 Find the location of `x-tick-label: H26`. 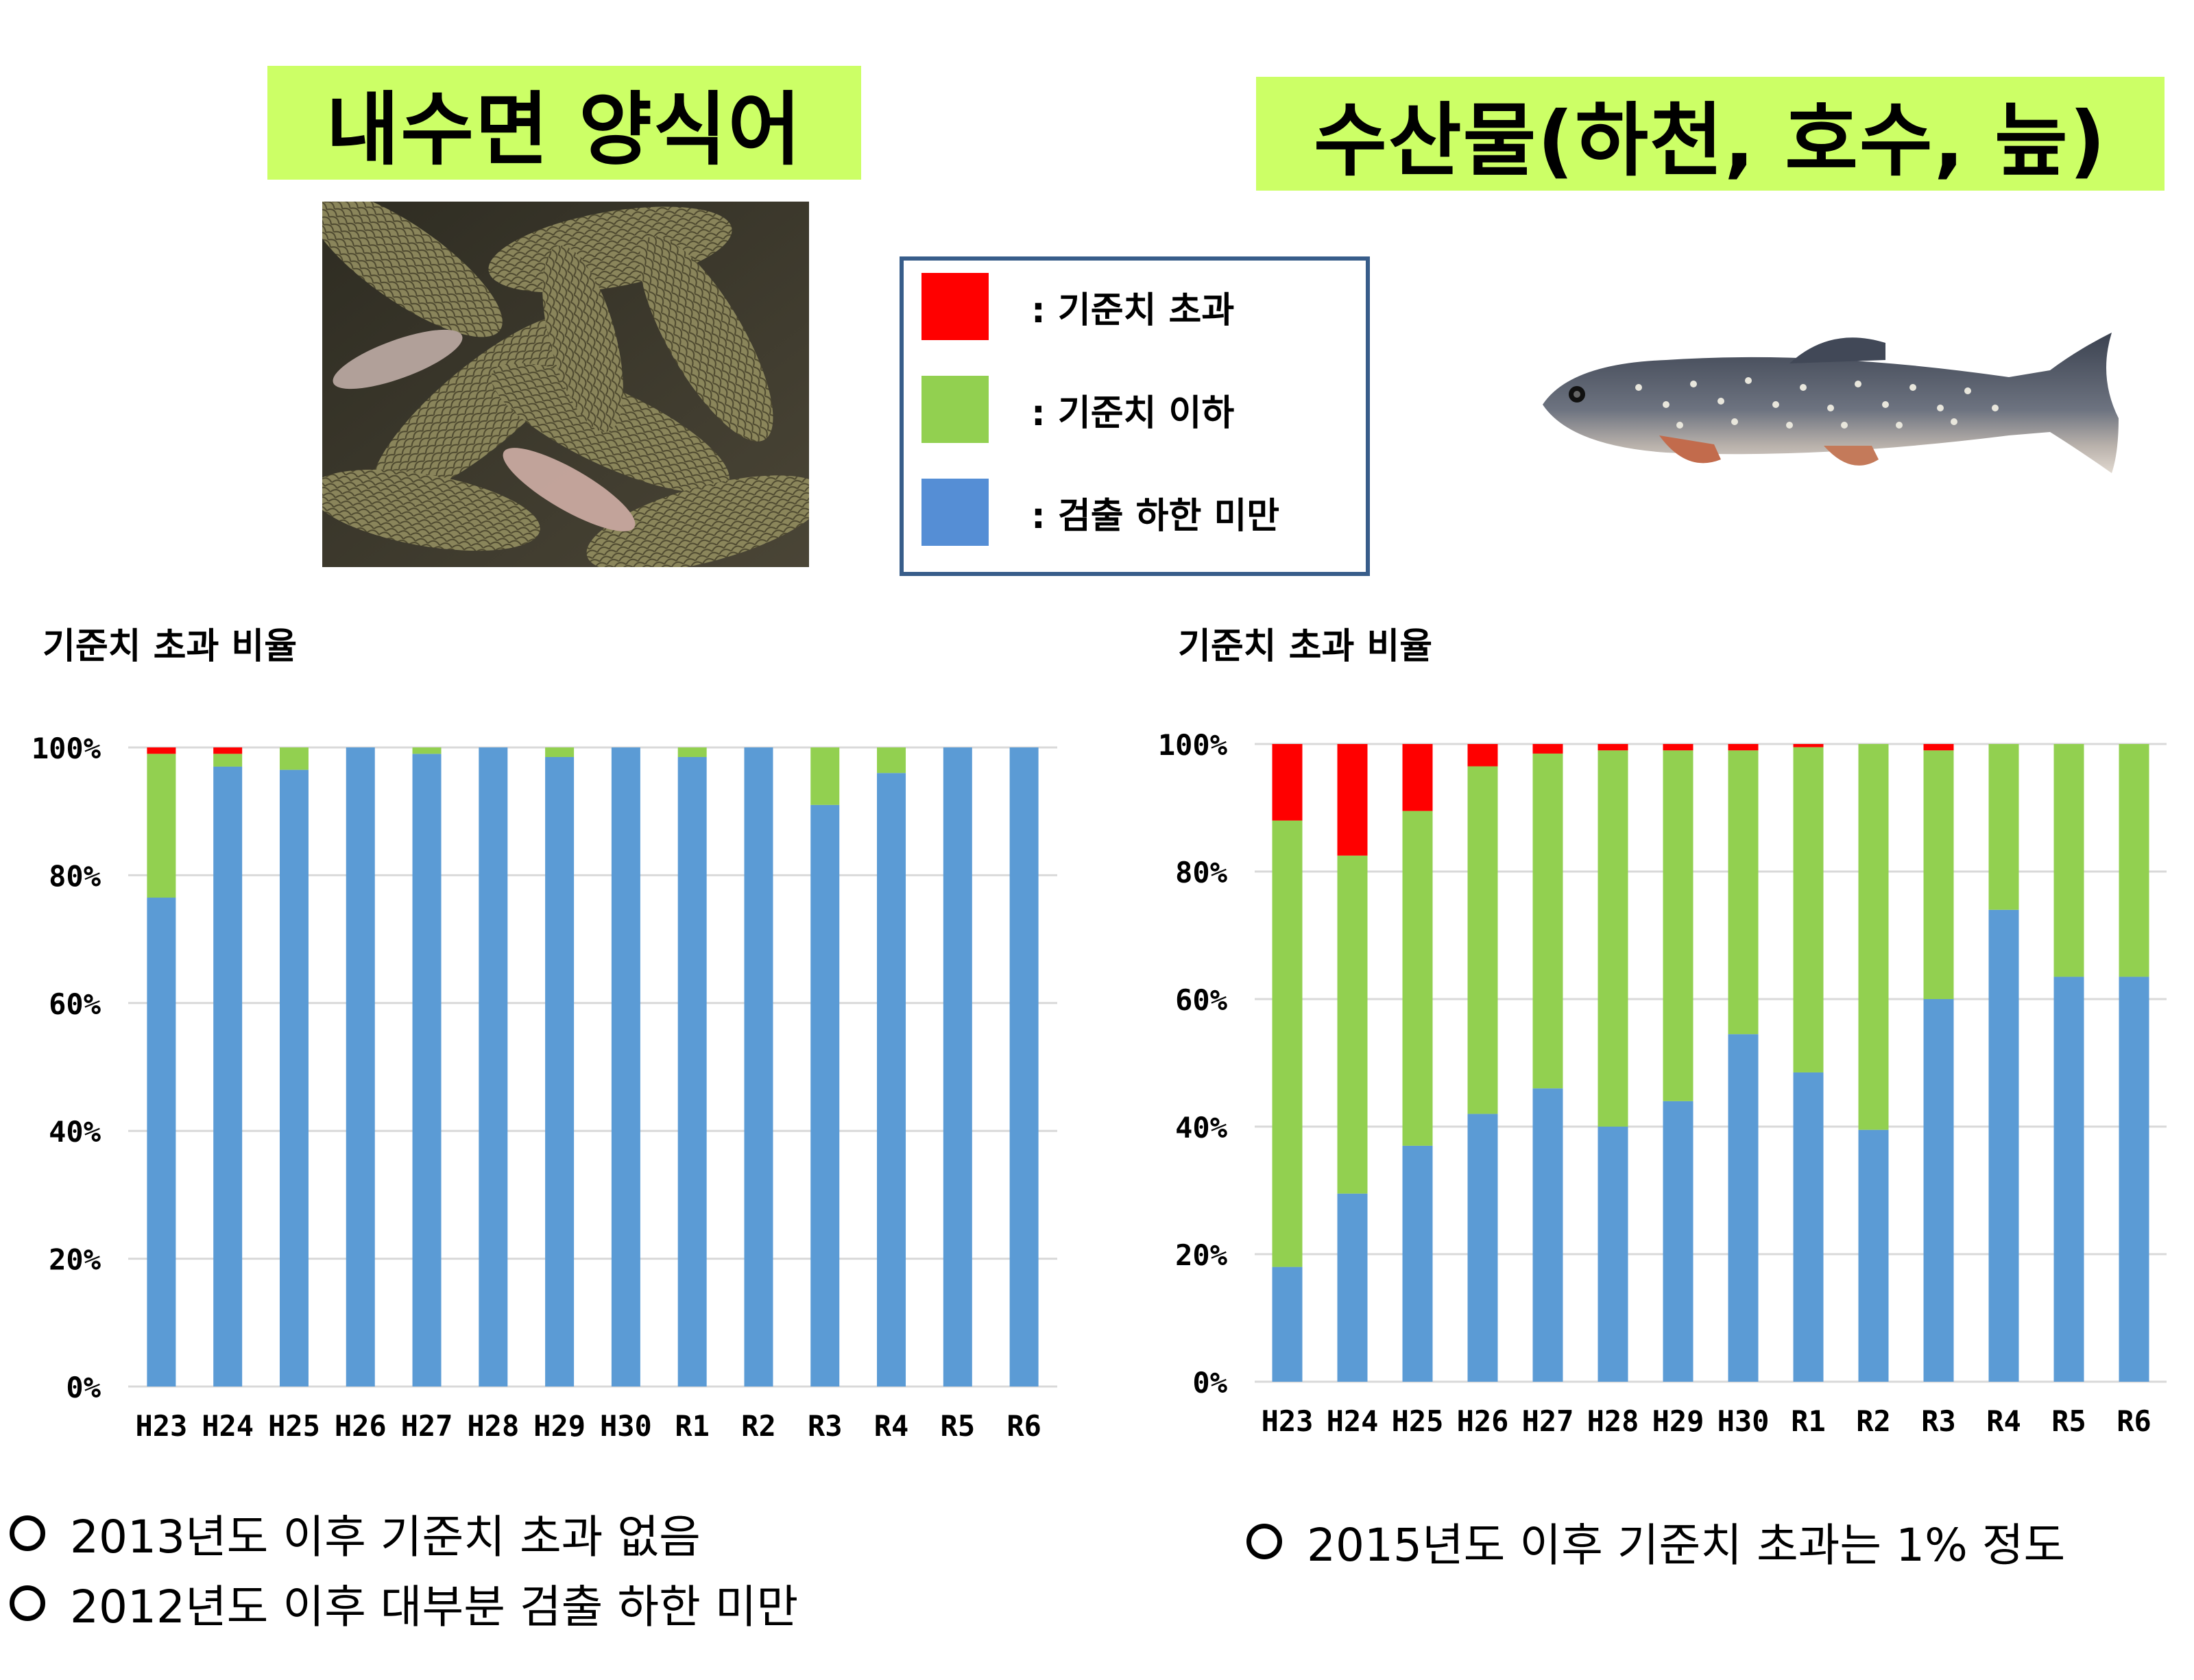

x-tick-label: H26 is located at coordinates (361, 1426).